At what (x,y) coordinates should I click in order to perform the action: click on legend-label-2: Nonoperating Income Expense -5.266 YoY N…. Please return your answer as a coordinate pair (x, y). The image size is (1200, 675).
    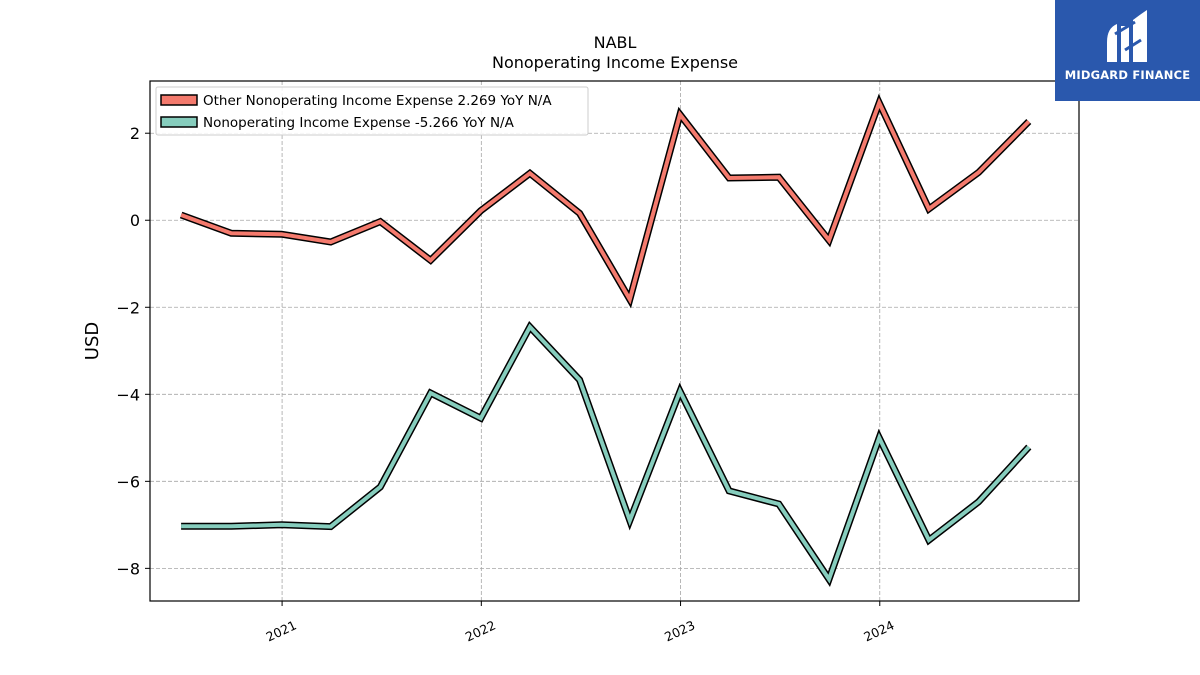
    Looking at the image, I should click on (359, 123).